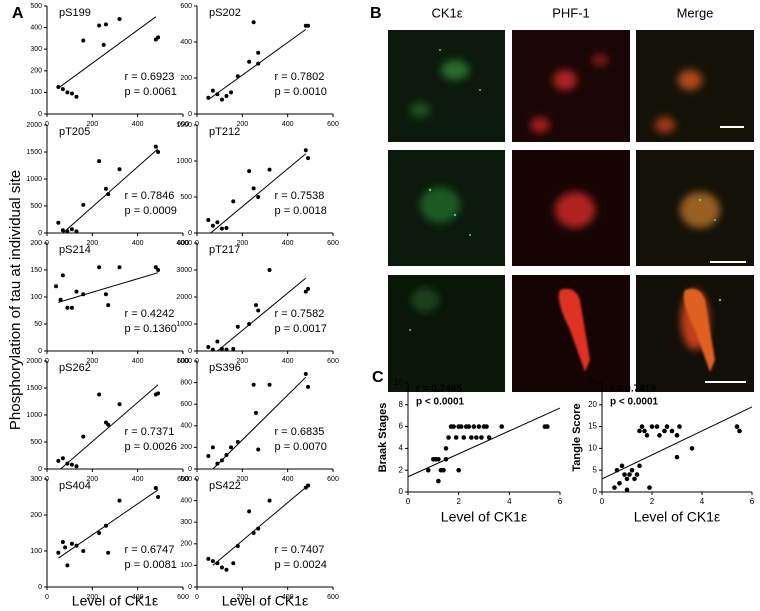  What do you see at coordinates (301, 447) in the screenshot?
I see `annotation: p = 0.0070` at bounding box center [301, 447].